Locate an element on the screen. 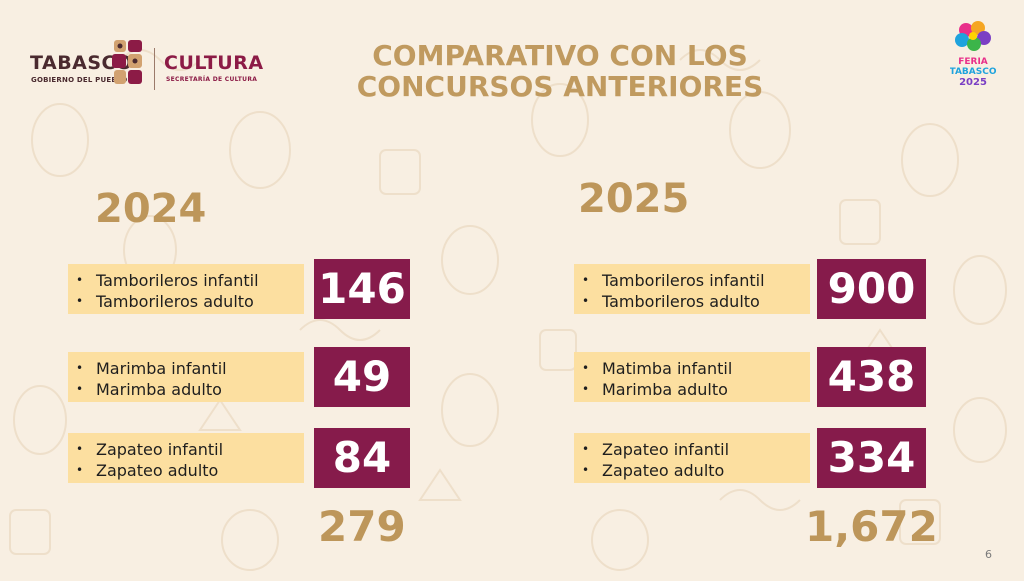 This screenshot has height=581, width=1024. slide-title: COMPARATIVO CON LOS CONCURSOS ANTERIORES is located at coordinates (560, 71).